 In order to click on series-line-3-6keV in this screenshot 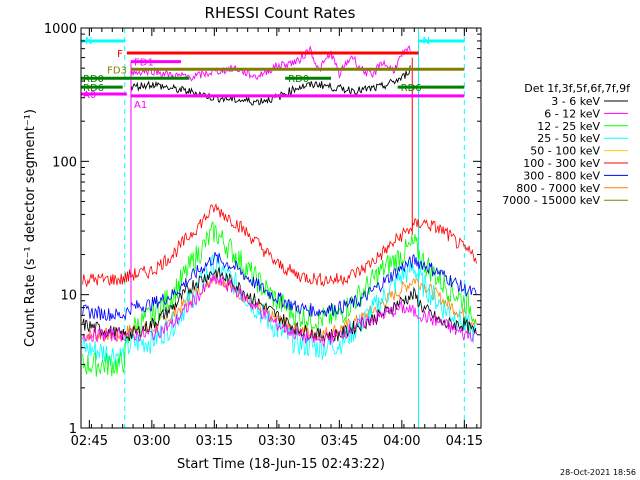, I will do `click(279, 304)`.